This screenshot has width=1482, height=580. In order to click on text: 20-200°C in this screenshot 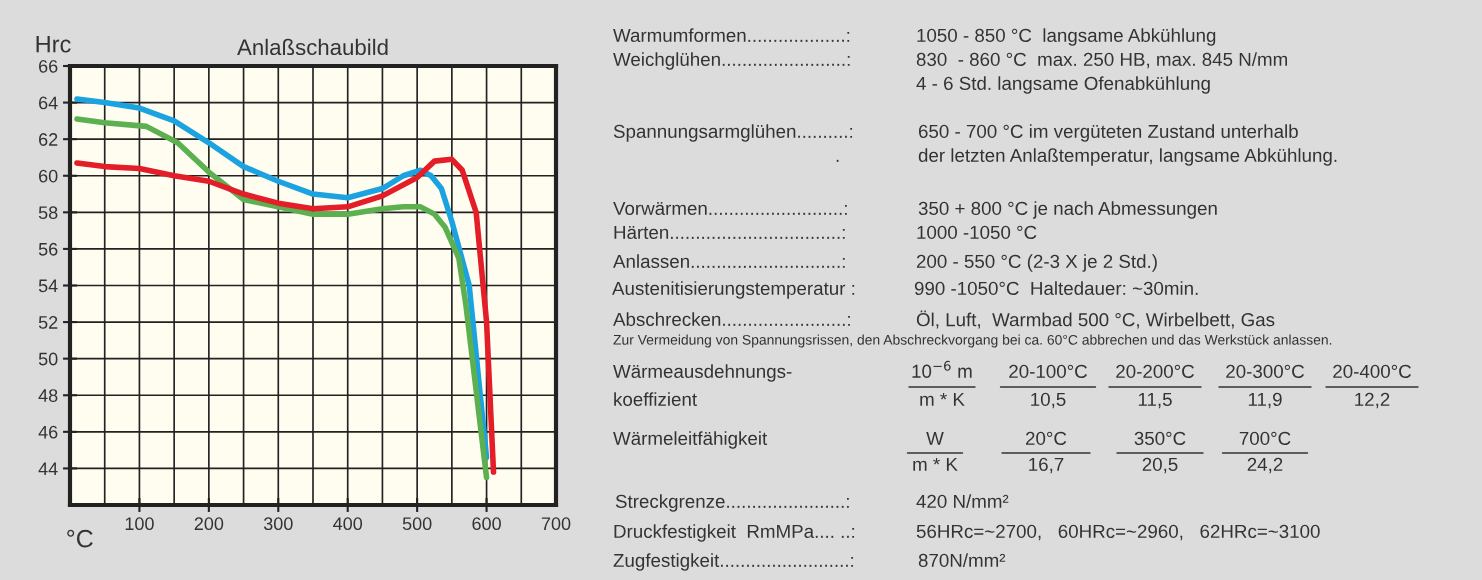, I will do `click(1155, 371)`.